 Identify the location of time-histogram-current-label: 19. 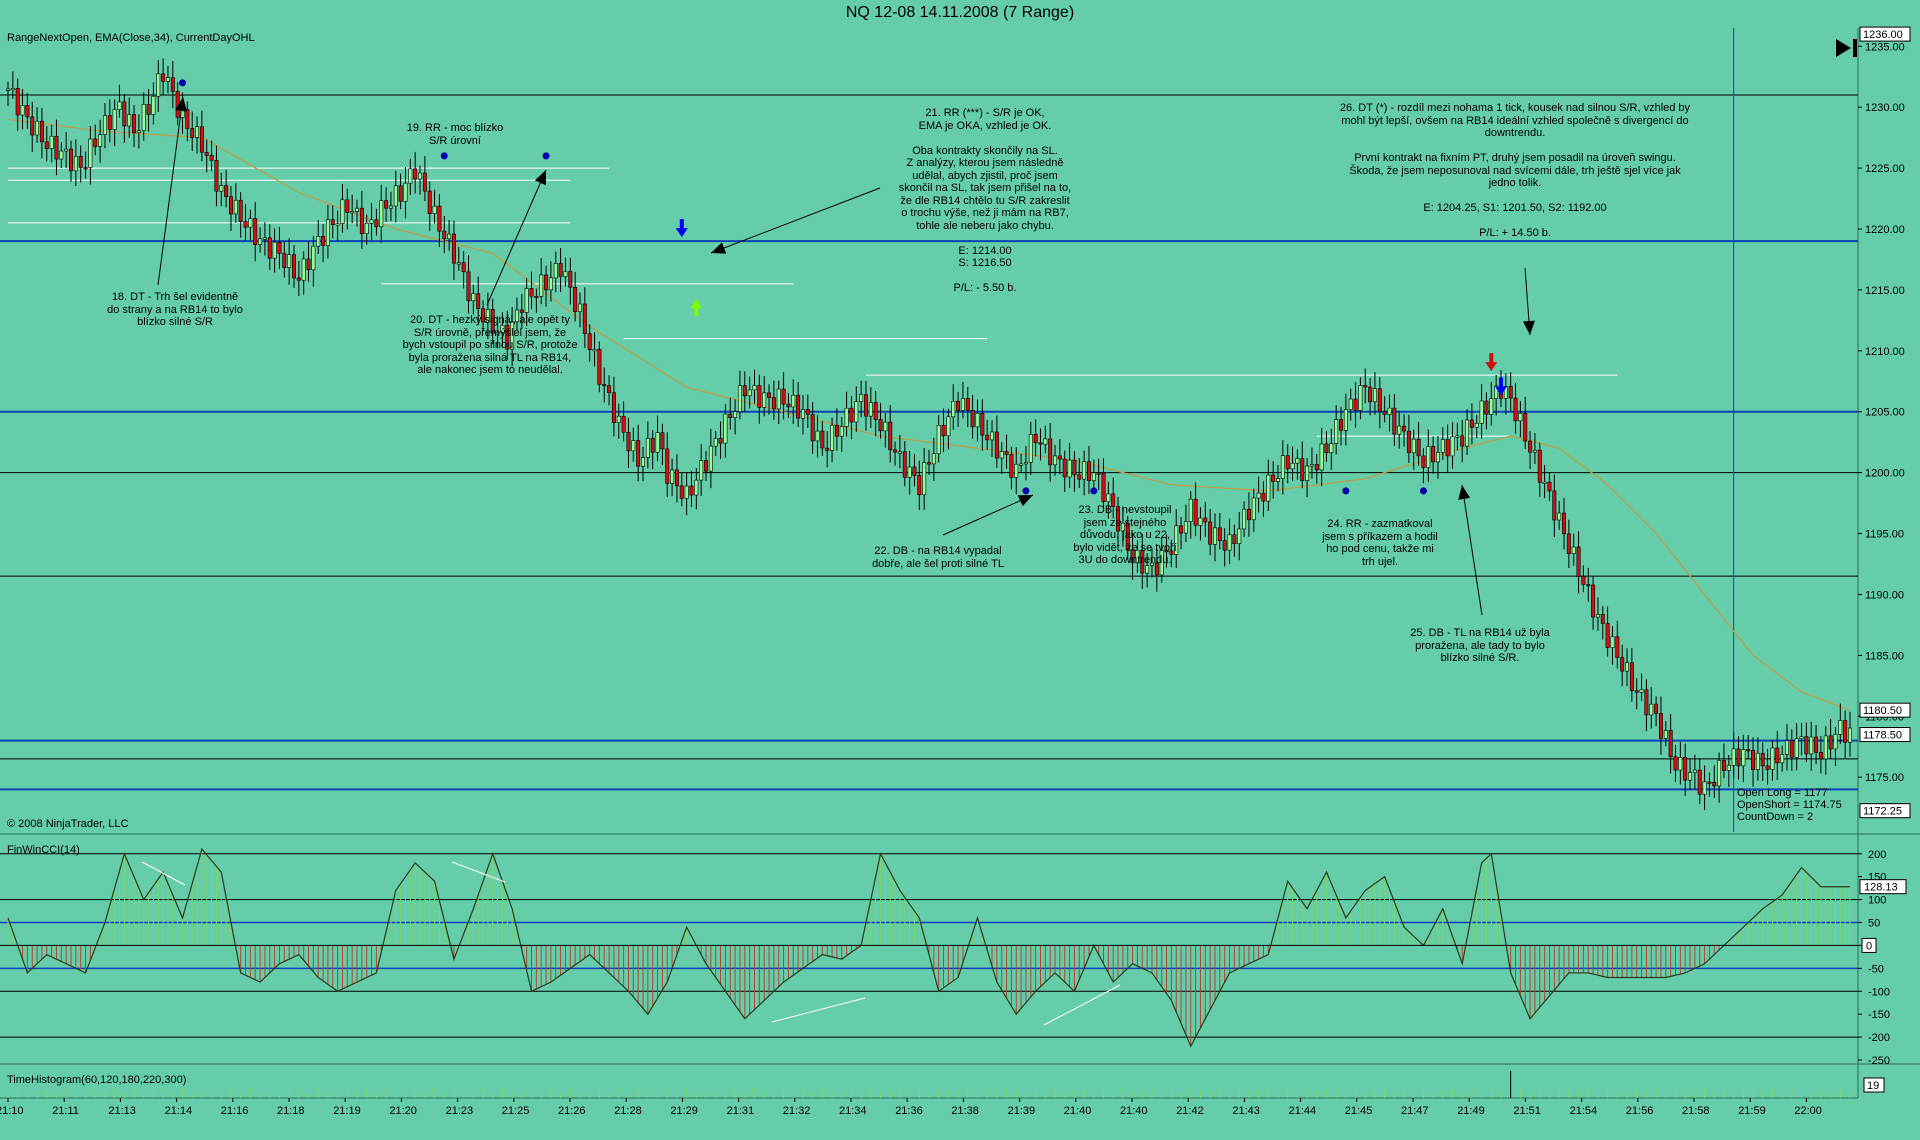
(1873, 1086).